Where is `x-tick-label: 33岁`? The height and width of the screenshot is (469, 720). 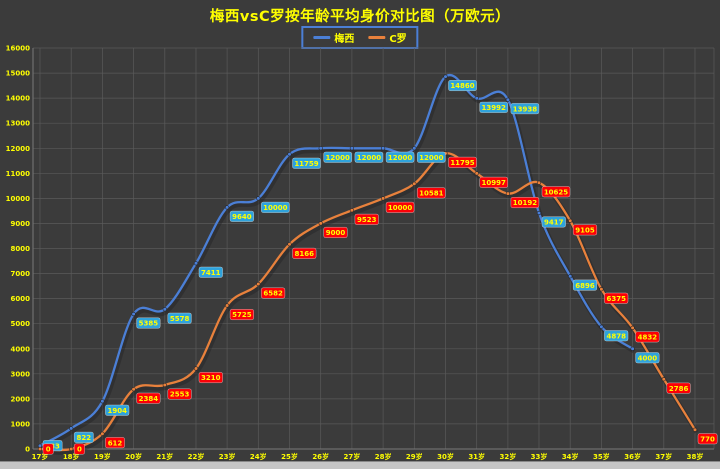
x-tick-label: 33岁 is located at coordinates (539, 456).